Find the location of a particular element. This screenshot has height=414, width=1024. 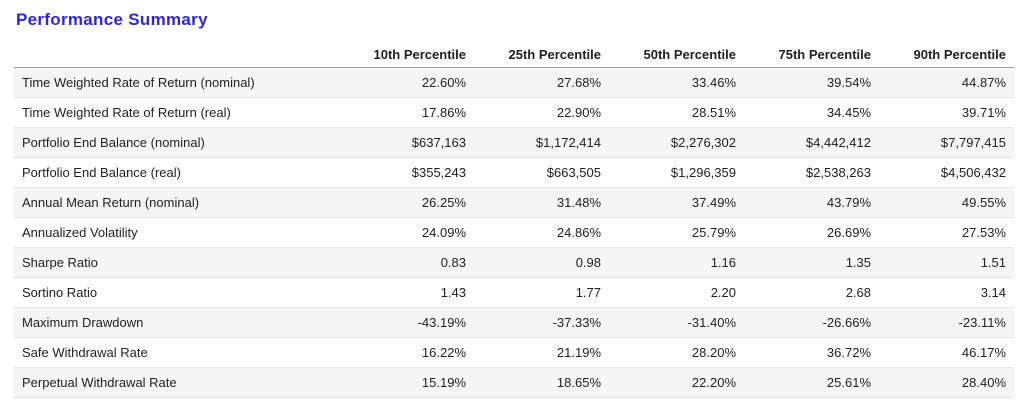

metric-value: 25.79% is located at coordinates (676, 232).